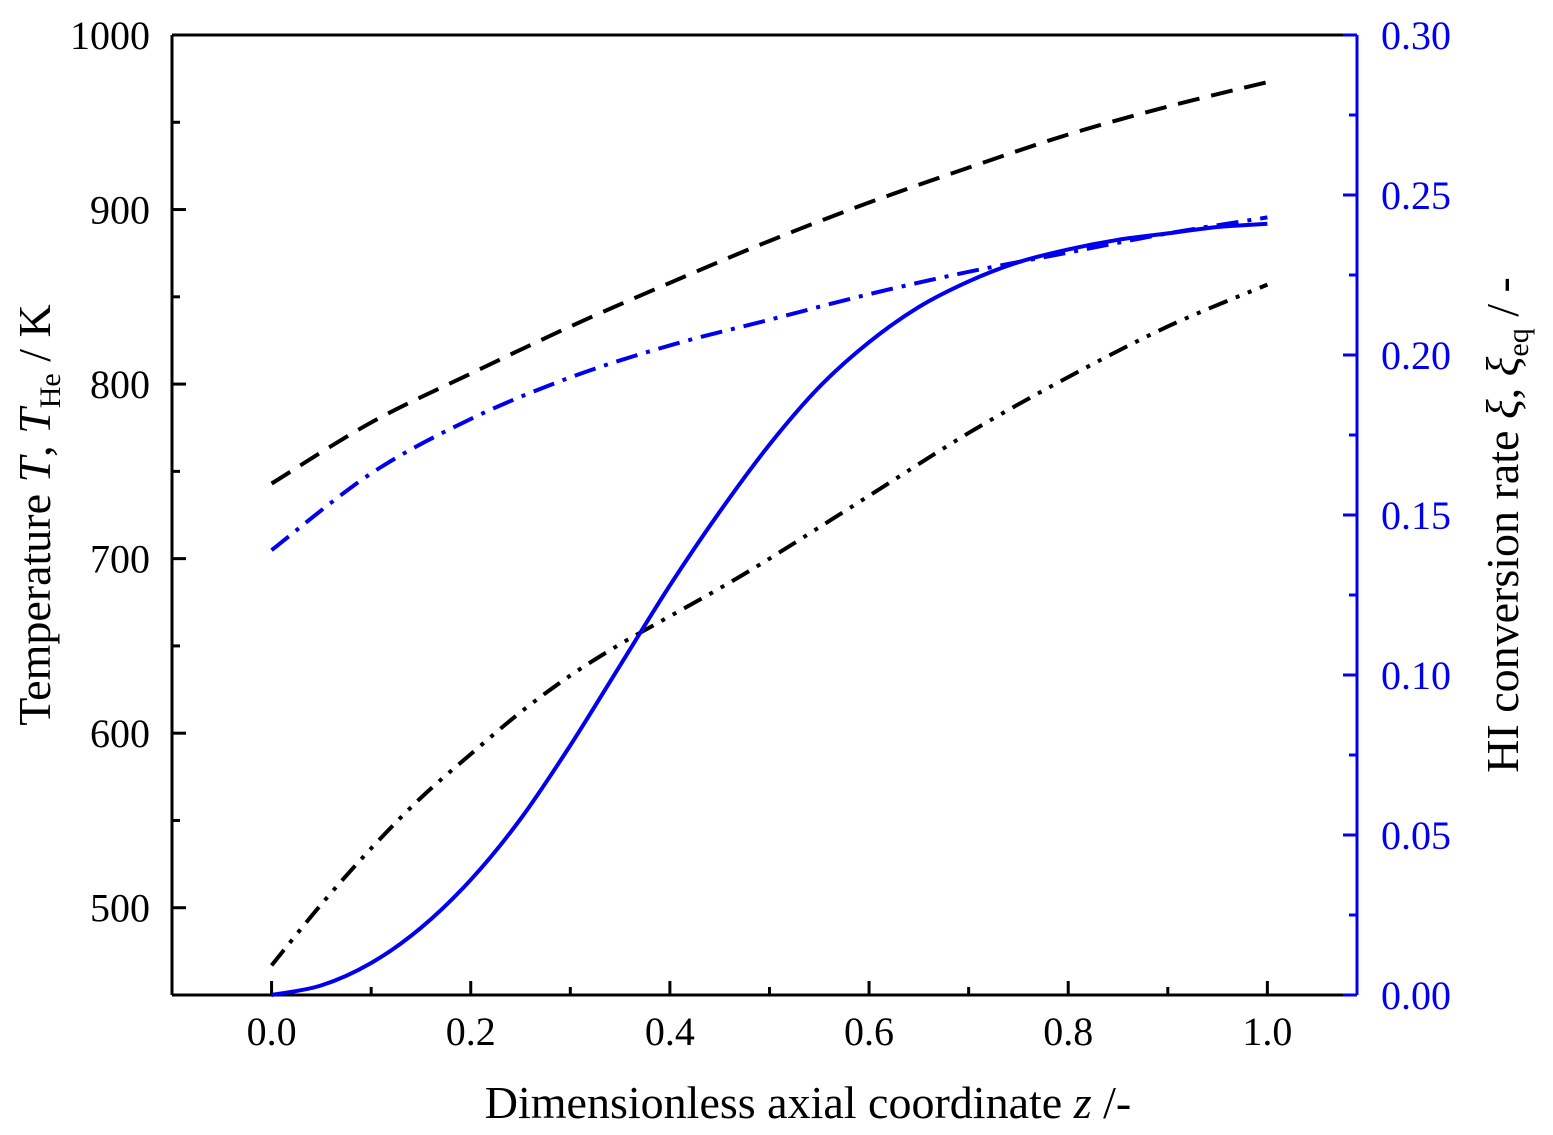  Describe the element at coordinates (120, 733) in the screenshot. I see `y-left-tick-label: 600` at that location.